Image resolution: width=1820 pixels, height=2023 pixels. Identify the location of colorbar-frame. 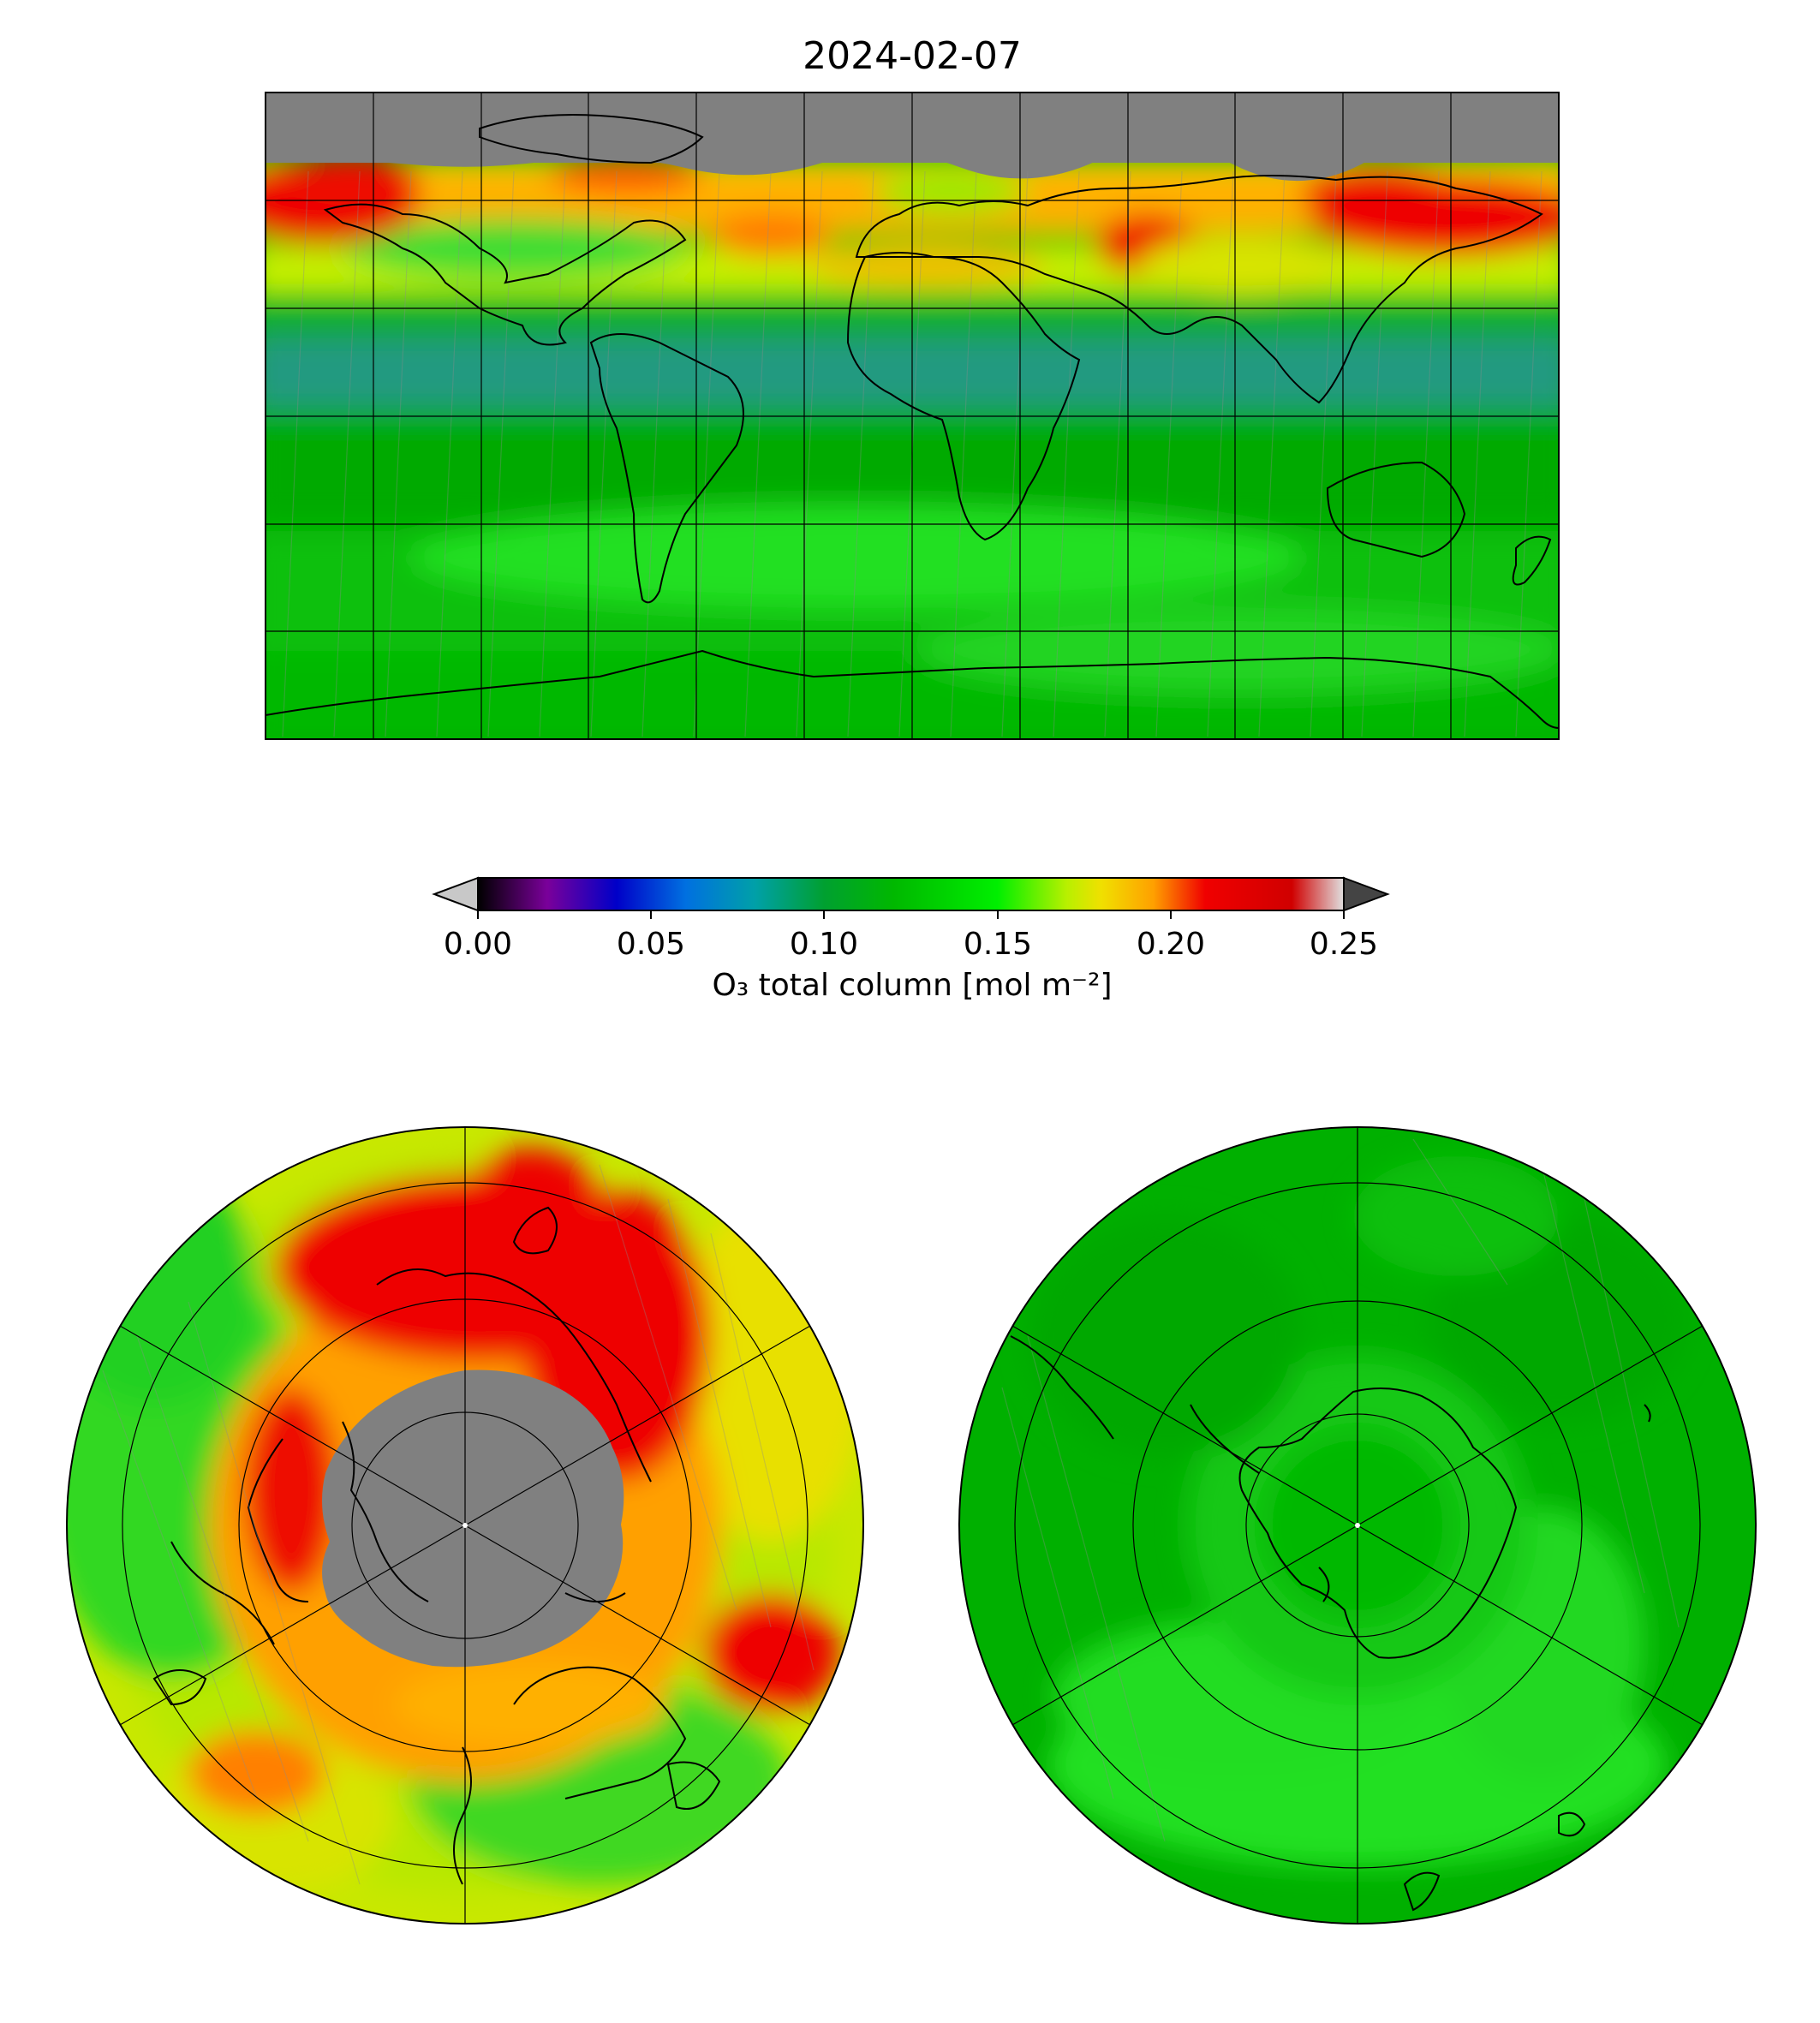
(911, 894).